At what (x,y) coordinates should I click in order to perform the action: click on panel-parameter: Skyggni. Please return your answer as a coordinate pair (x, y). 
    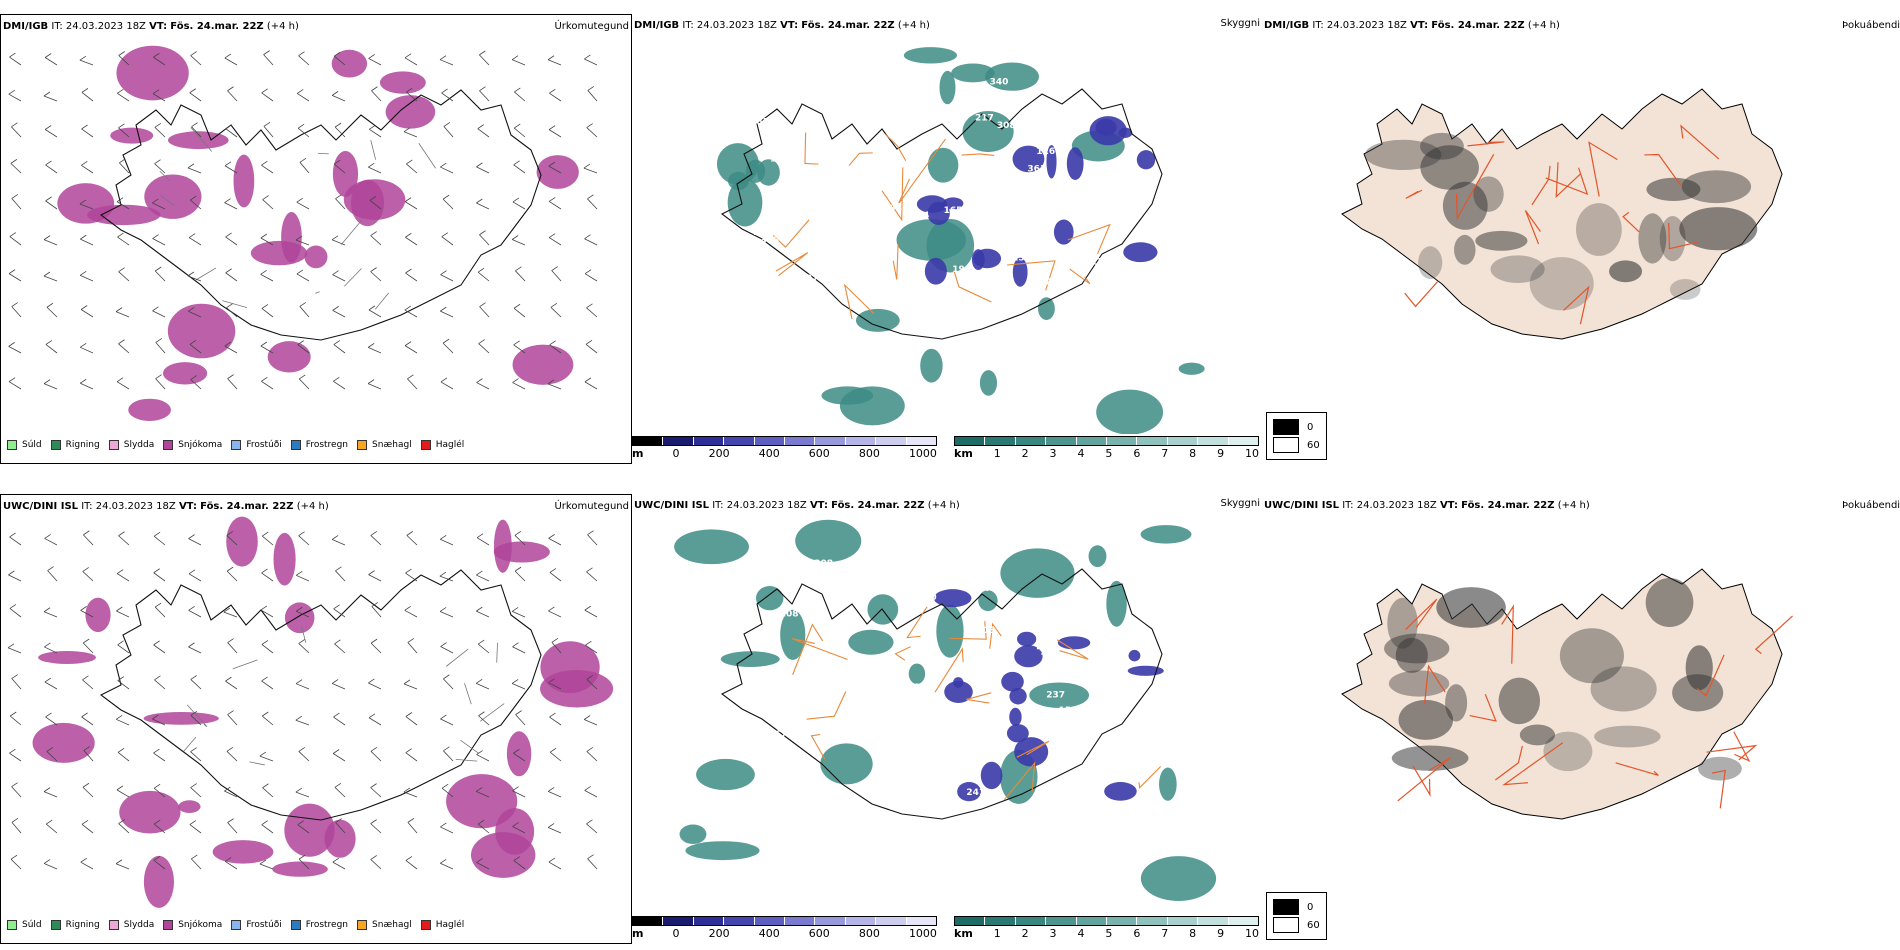
    Looking at the image, I should click on (1240, 23).